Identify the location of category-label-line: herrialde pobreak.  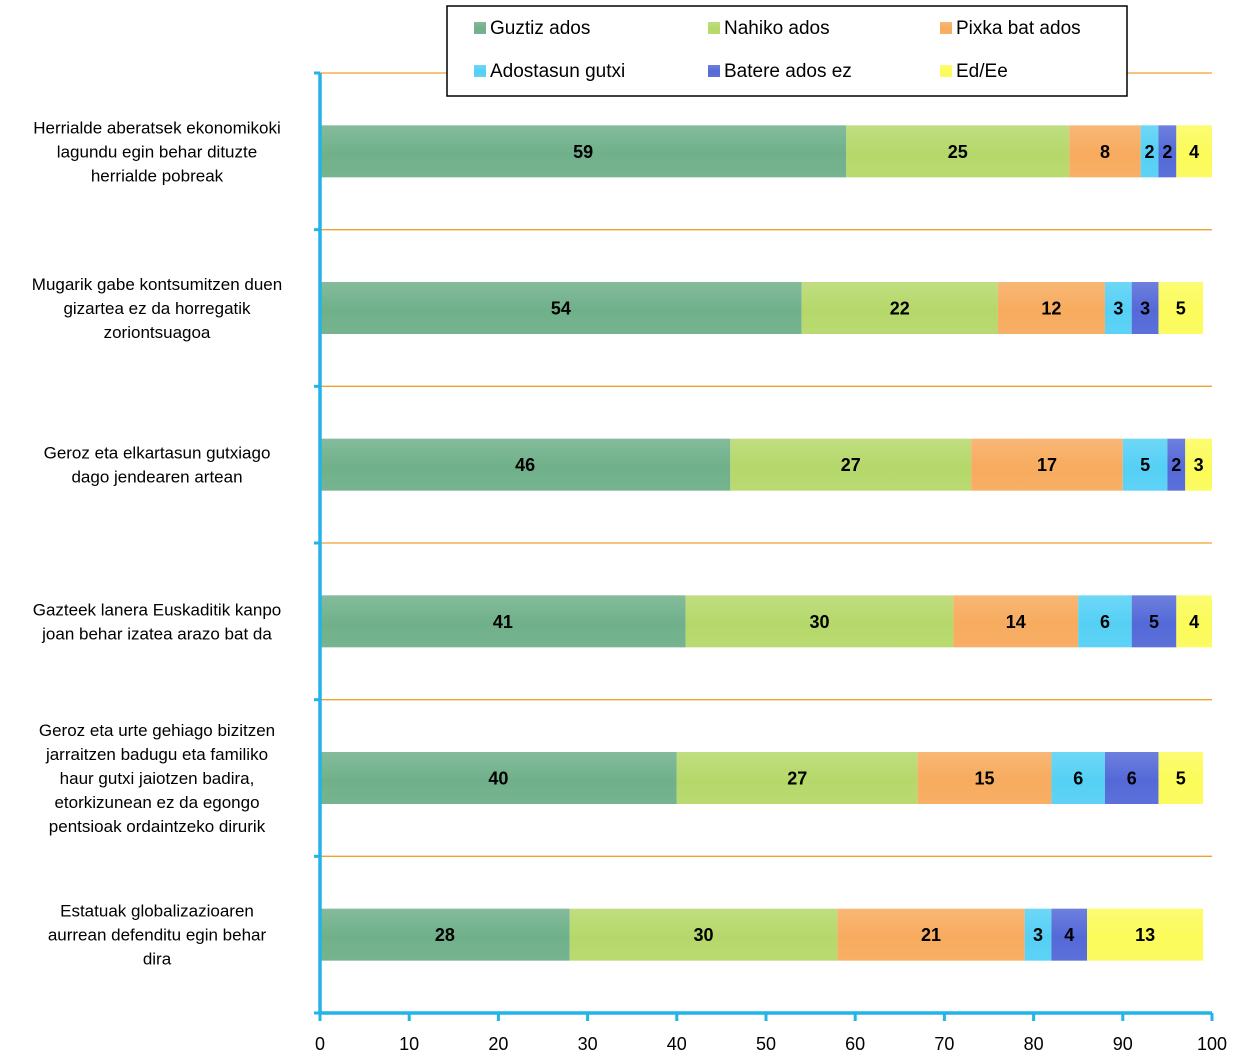
(157, 175).